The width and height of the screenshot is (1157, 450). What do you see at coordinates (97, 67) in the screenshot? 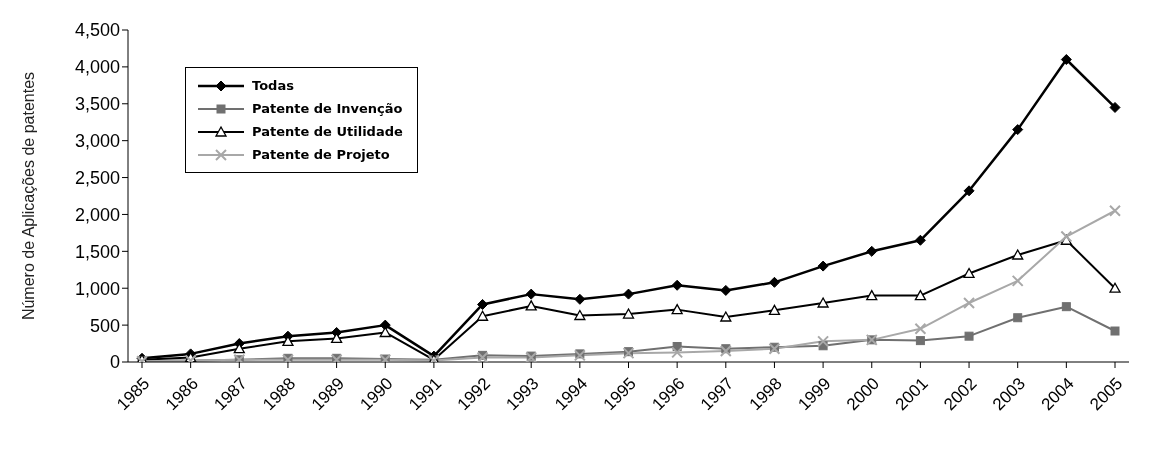
I see `y-tick-label: 4,000` at bounding box center [97, 67].